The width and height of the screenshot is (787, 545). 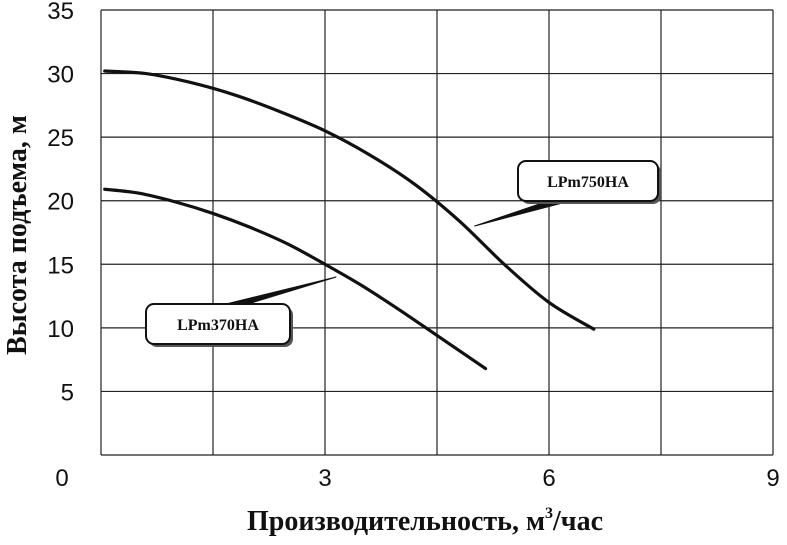 I want to click on callout-lpm750ha: LPm750HA, so click(x=567, y=193).